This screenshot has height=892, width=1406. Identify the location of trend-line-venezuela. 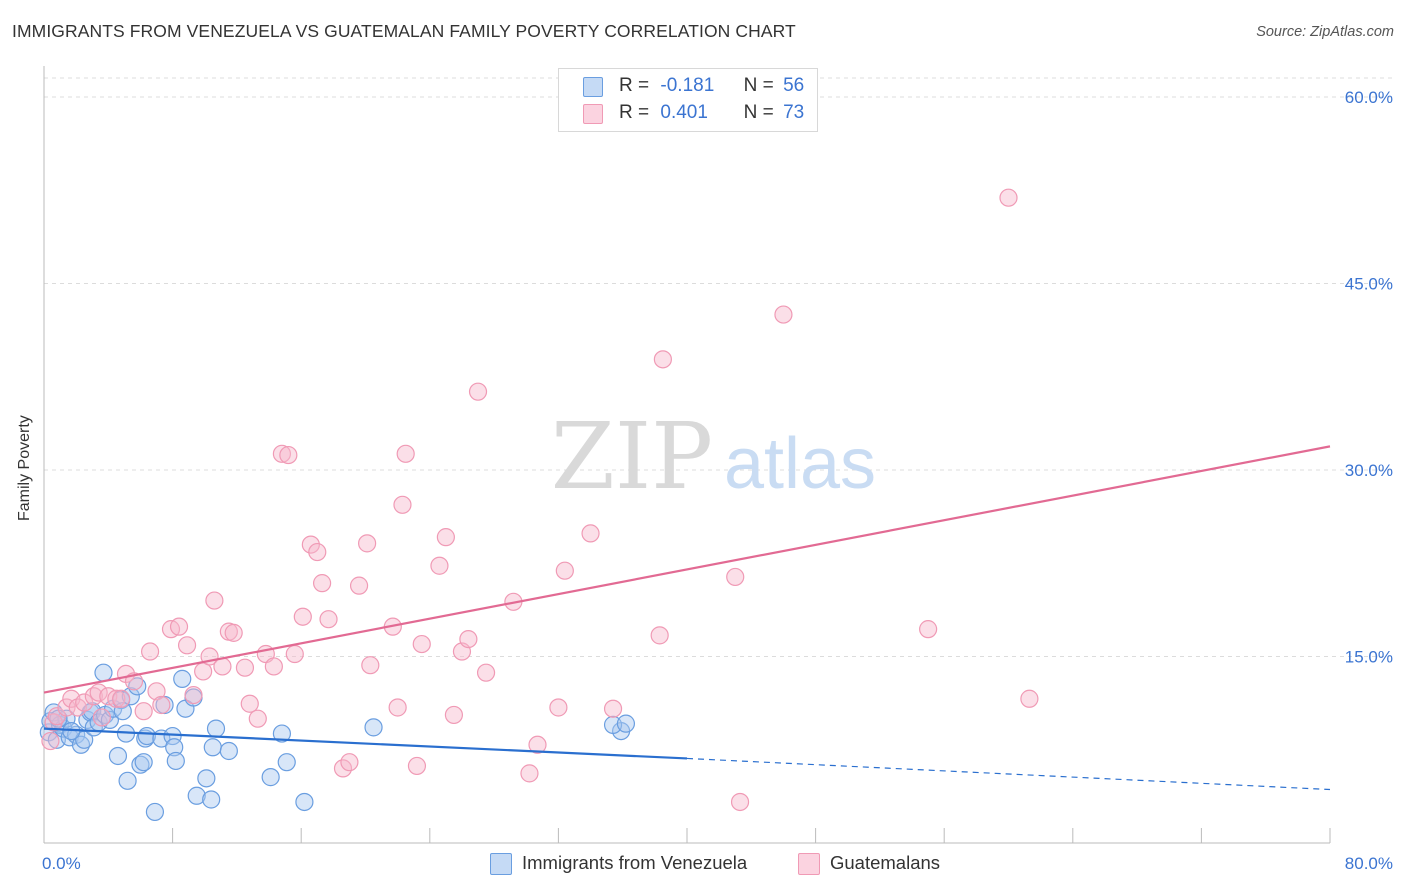
(365, 743).